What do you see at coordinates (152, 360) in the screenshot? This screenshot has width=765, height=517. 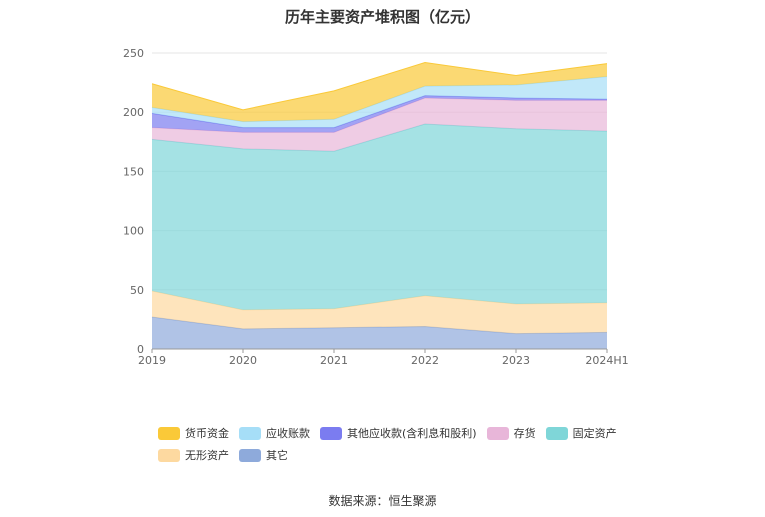 I see `x-tick-label: 2019` at bounding box center [152, 360].